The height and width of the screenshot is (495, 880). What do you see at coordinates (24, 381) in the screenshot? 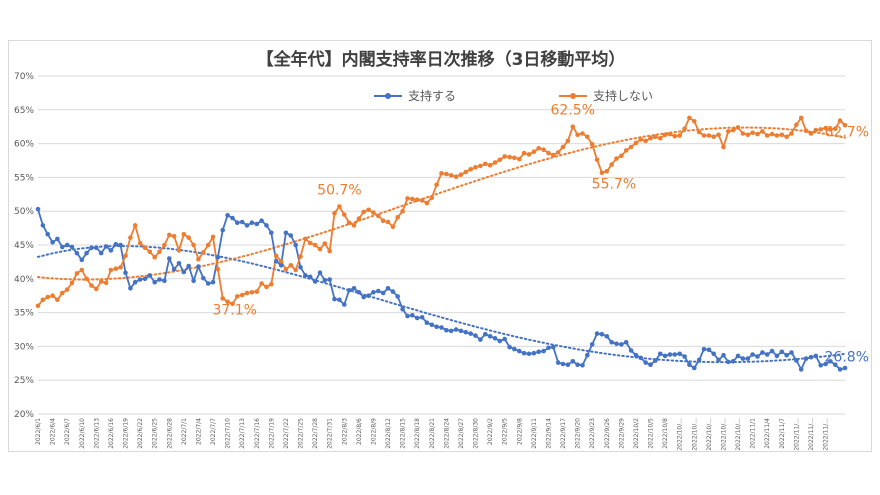
I see `y-tick-label: 25%` at bounding box center [24, 381].